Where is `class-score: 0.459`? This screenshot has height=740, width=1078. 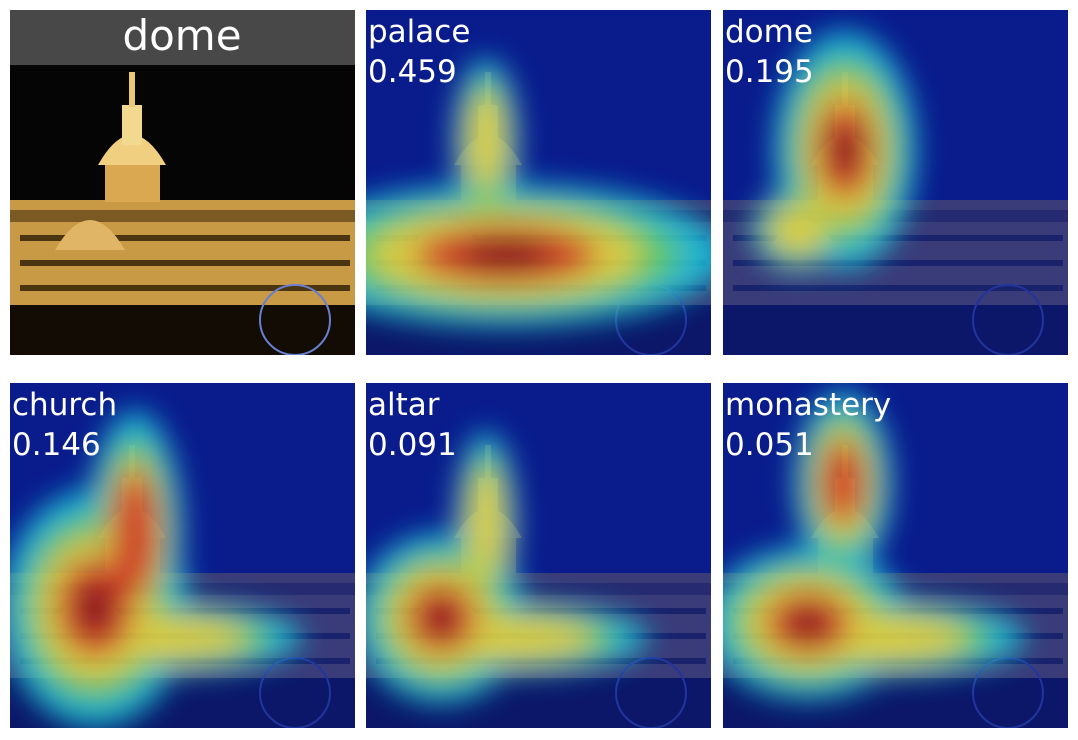 class-score: 0.459 is located at coordinates (412, 72).